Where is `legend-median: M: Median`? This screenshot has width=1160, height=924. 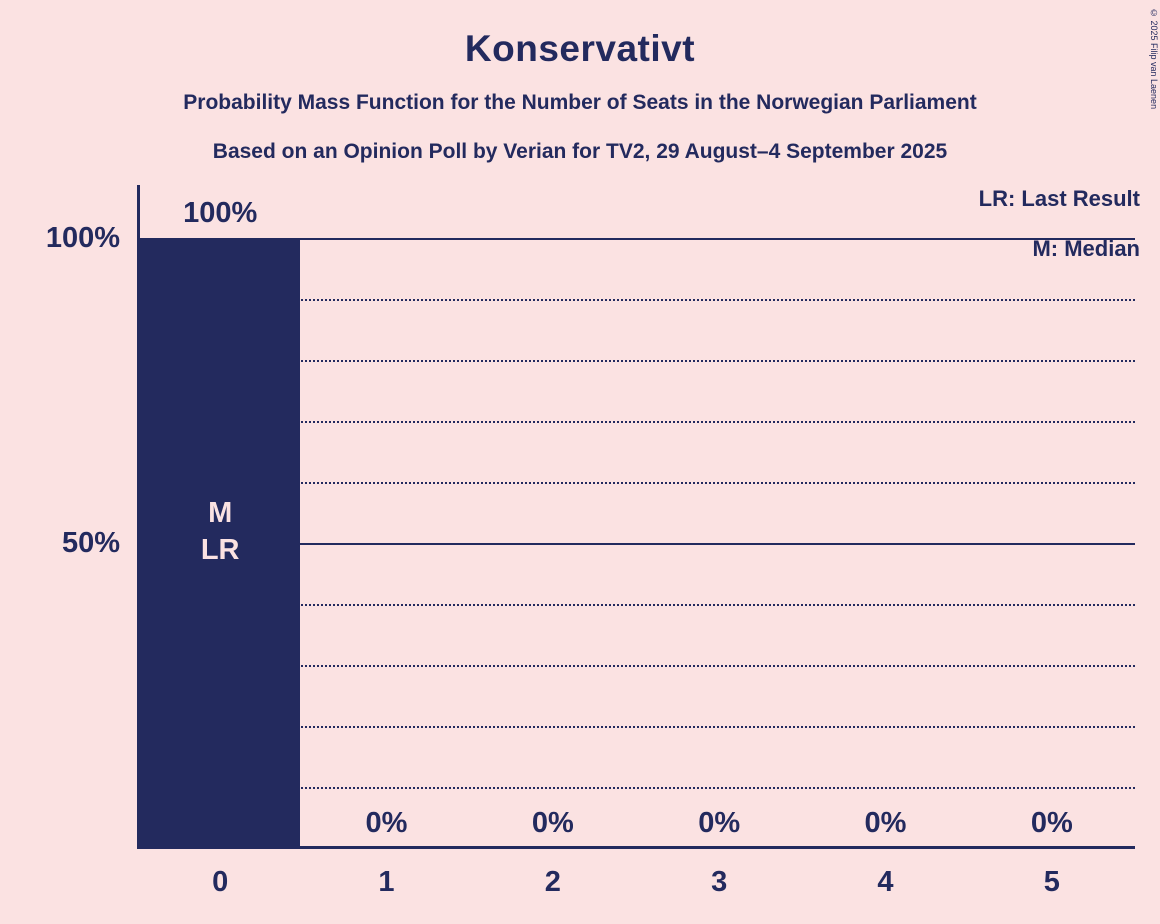
legend-median: M: Median is located at coordinates (1086, 248).